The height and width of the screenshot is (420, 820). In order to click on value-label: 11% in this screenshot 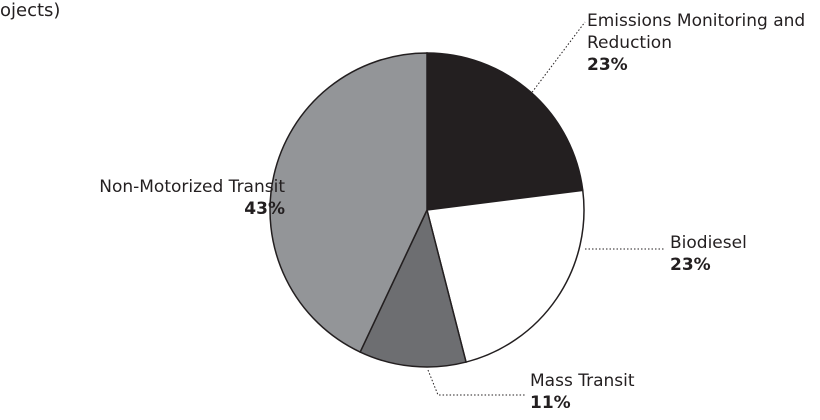, I will do `click(550, 403)`.